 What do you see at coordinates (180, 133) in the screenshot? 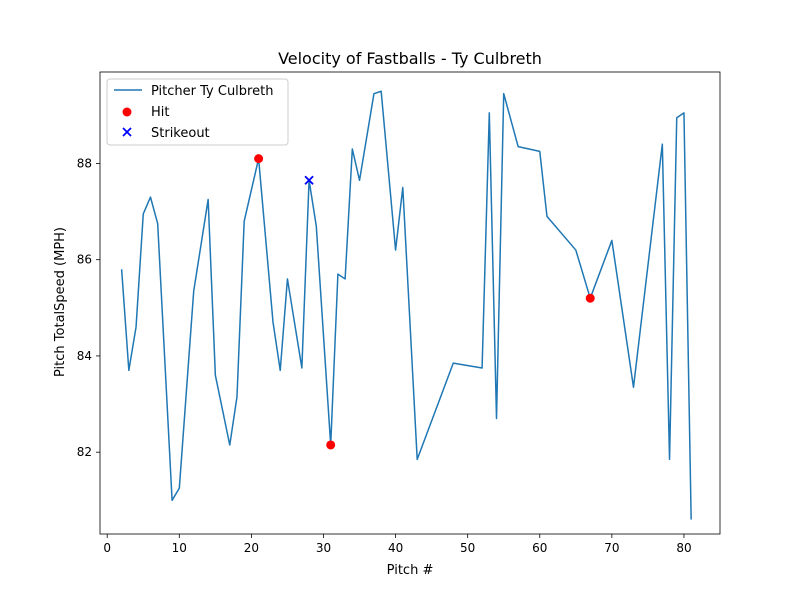
I see `legend-label-strikeout: Strikeout` at bounding box center [180, 133].